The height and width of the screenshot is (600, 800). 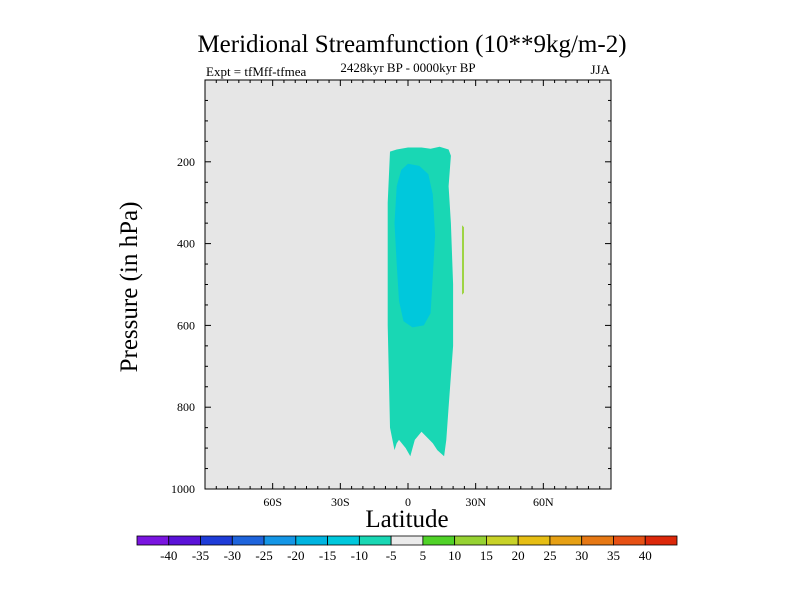 What do you see at coordinates (186, 325) in the screenshot?
I see `y-tick-label: 600` at bounding box center [186, 325].